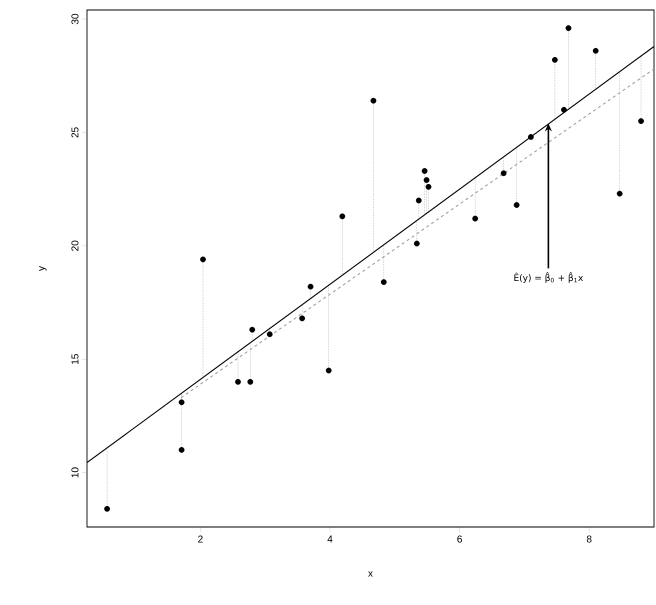 The image size is (656, 605). What do you see at coordinates (74, 19) in the screenshot?
I see `y-tick-label: 30` at bounding box center [74, 19].